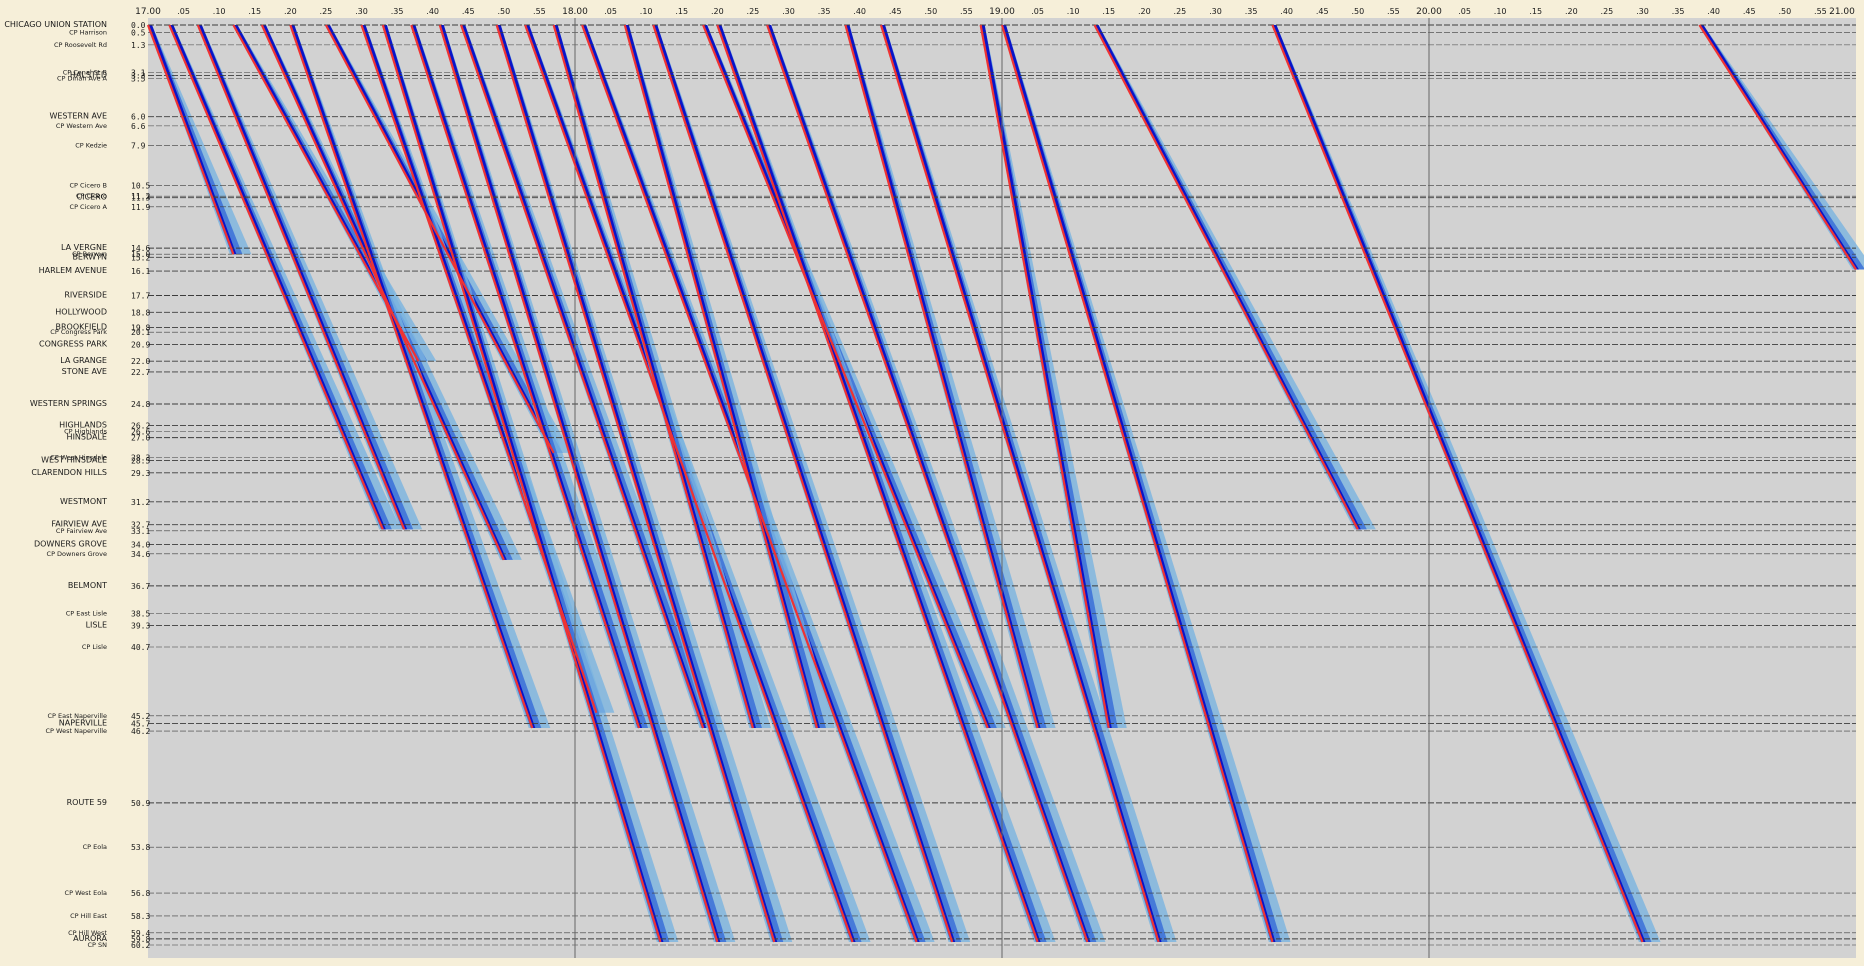  I want to click on milepost-label: 56.8, so click(140, 893).